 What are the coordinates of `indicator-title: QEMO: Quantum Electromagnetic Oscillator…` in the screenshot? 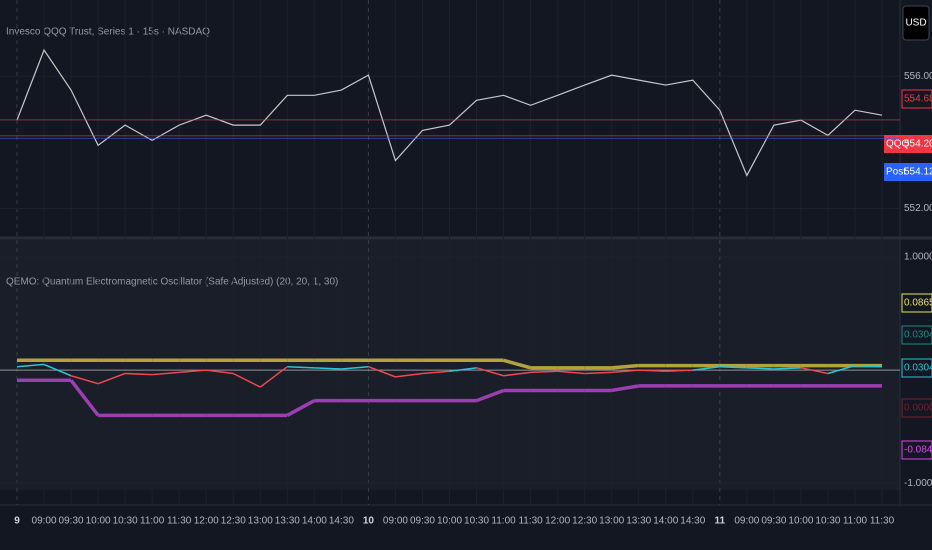 It's located at (172, 282).